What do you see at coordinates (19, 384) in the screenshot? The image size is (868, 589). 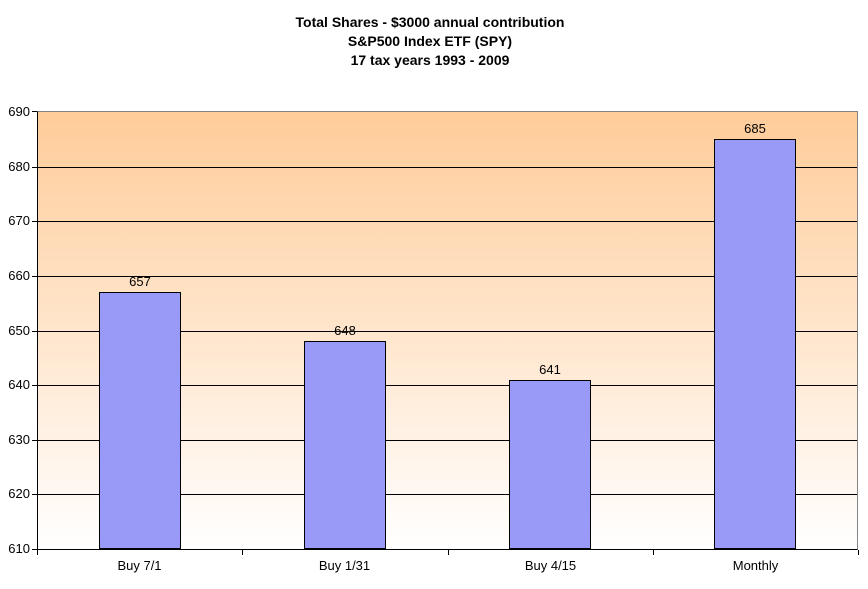 I see `y-tick-label: 640` at bounding box center [19, 384].